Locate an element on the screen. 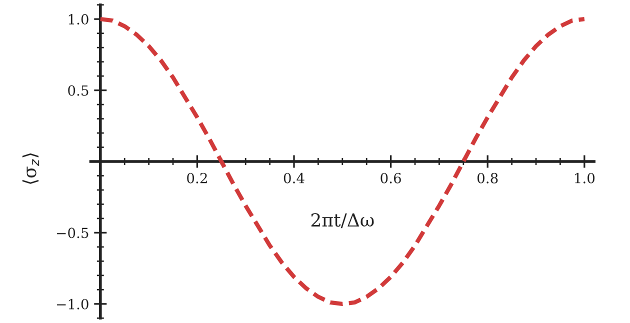 Image resolution: width=630 pixels, height=323 pixels. x-axis-title: 2πt/Δω is located at coordinates (342, 220).